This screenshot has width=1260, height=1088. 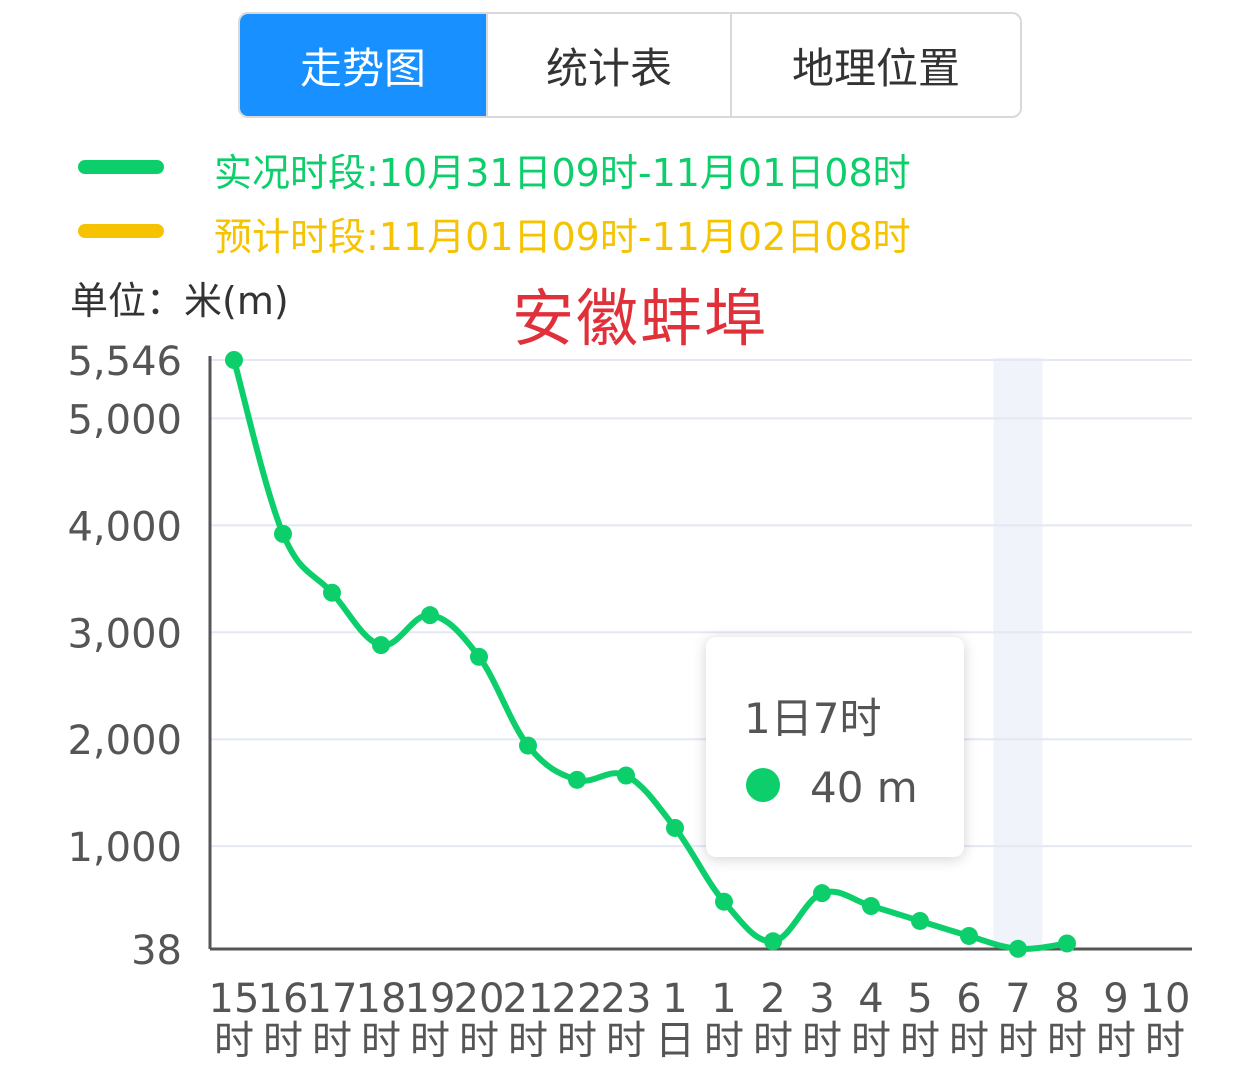 What do you see at coordinates (870, 999) in the screenshot?
I see `x-tick-label: 4` at bounding box center [870, 999].